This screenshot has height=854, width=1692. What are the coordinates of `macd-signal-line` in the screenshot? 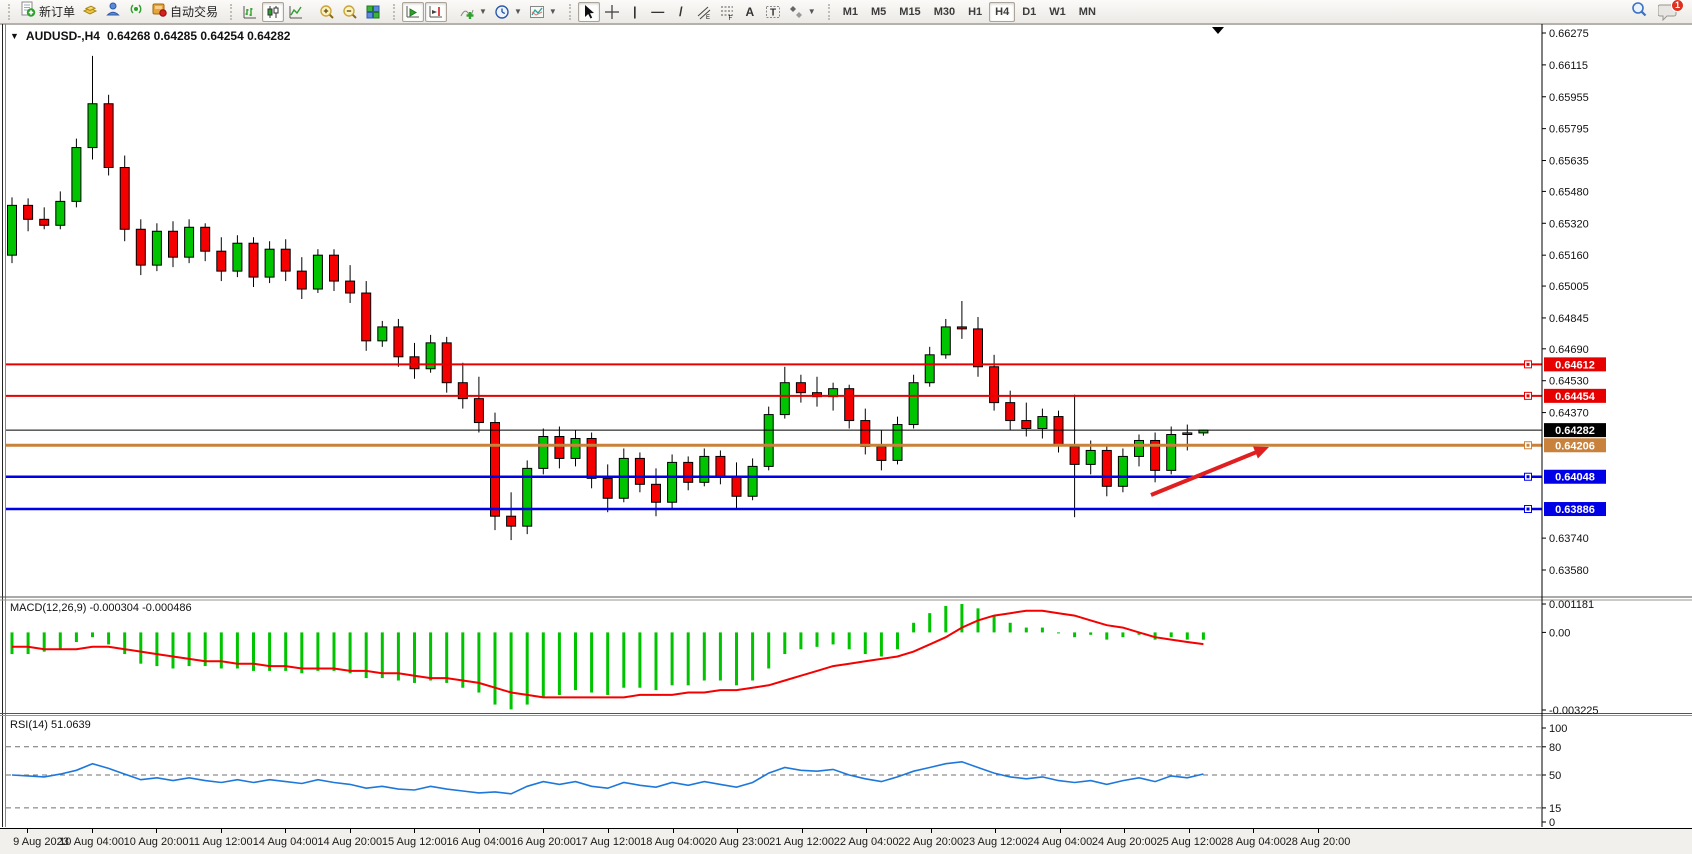 It's located at (608, 654).